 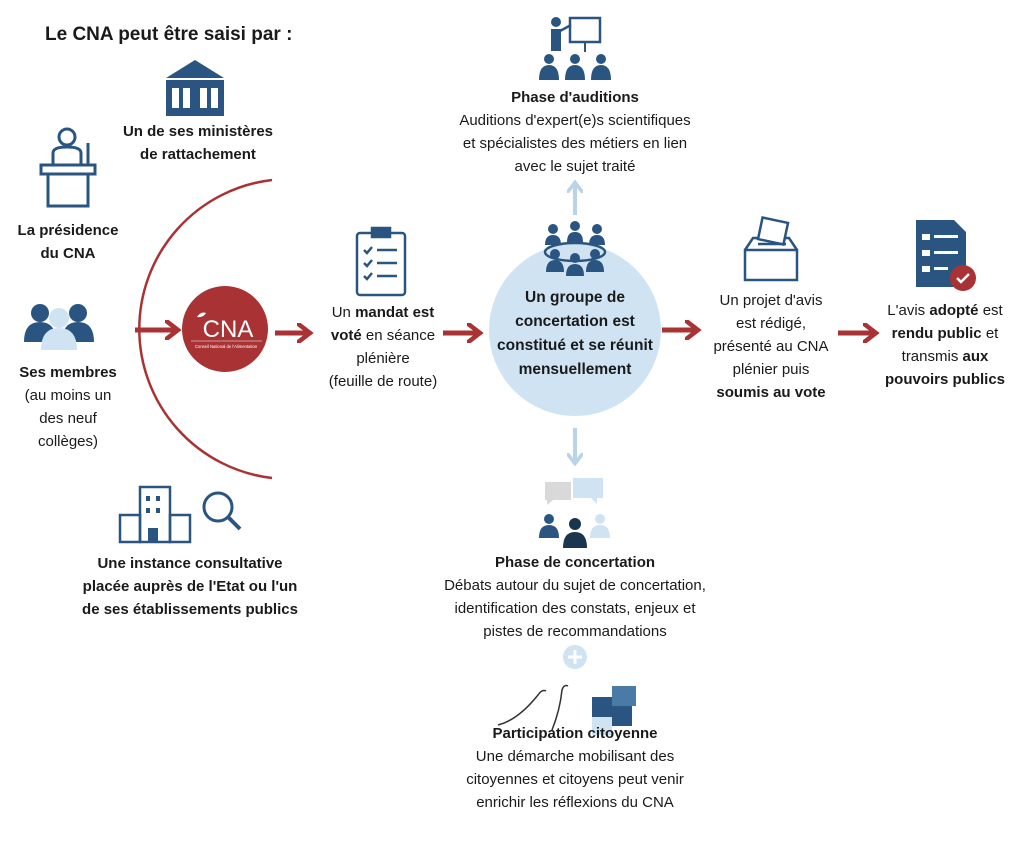 I want to click on text-segment: pouvoirs publics, so click(x=945, y=379).